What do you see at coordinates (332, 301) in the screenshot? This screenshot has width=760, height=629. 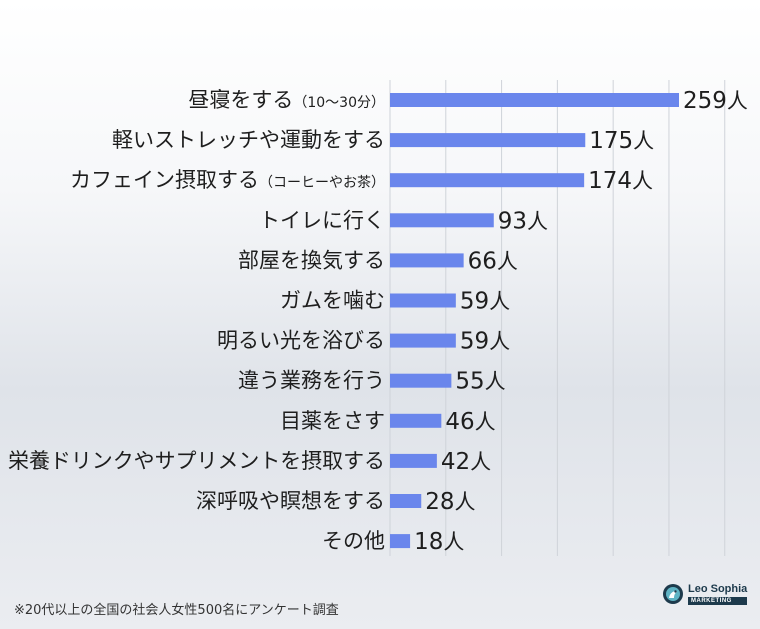 I see `category-label: ガムを噛む` at bounding box center [332, 301].